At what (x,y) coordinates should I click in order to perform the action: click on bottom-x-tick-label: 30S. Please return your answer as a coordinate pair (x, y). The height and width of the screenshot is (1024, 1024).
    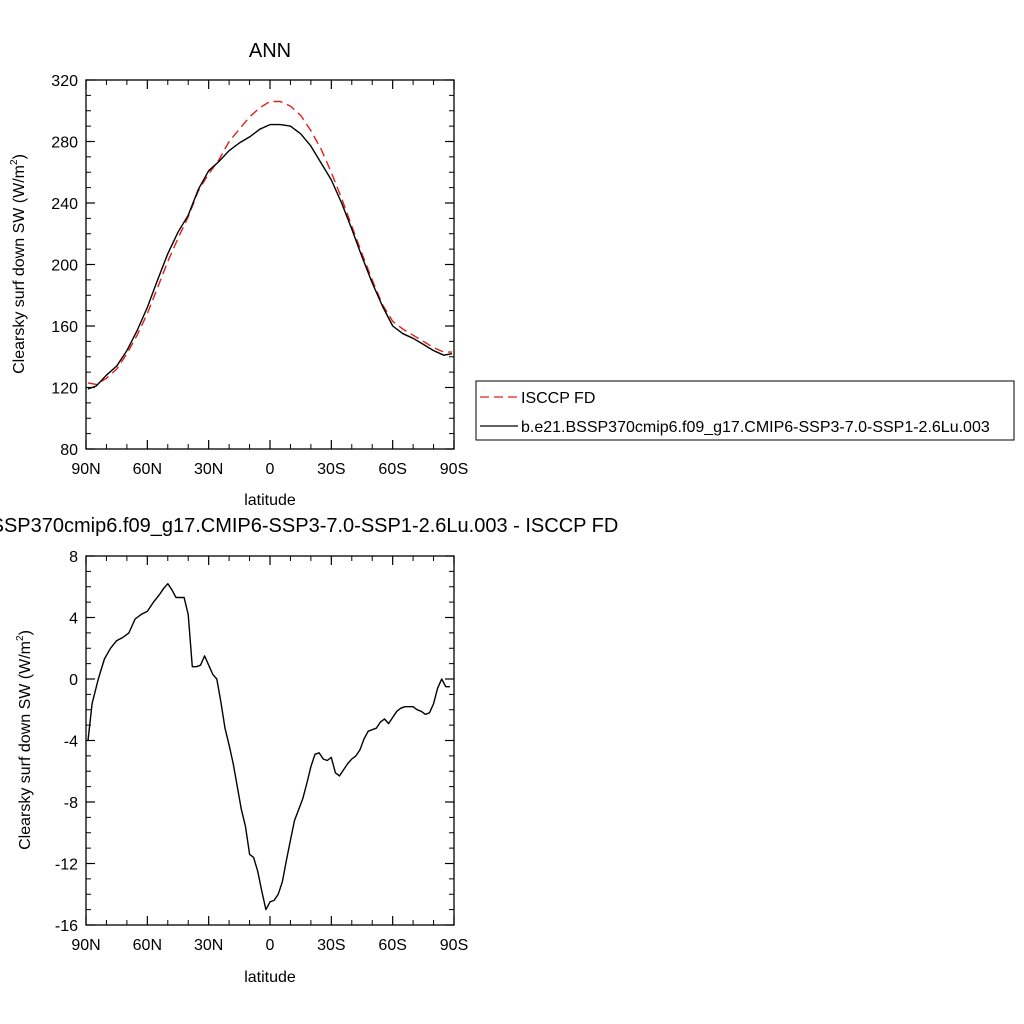
    Looking at the image, I should click on (331, 945).